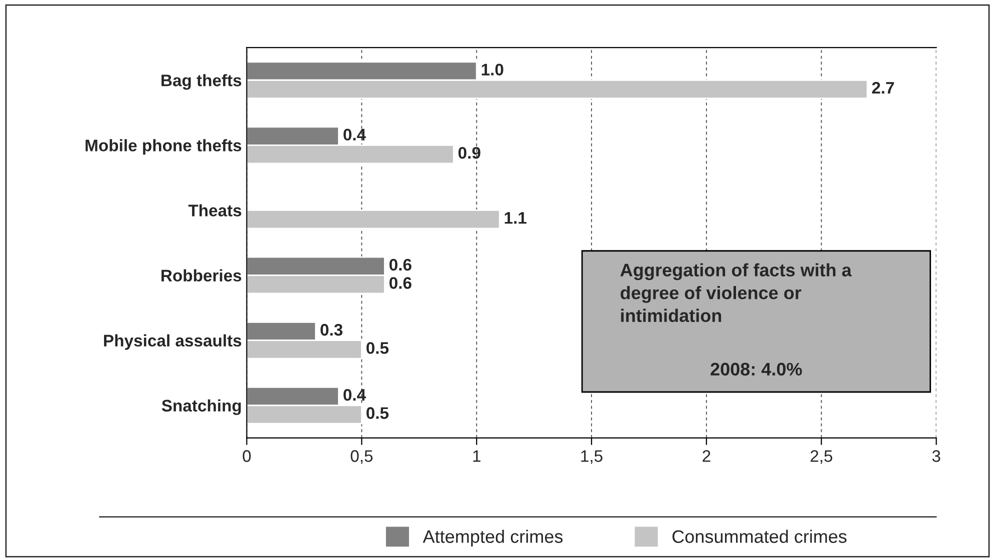 The image size is (995, 560). Describe the element at coordinates (331, 330) in the screenshot. I see `data-label: 0.3` at that location.